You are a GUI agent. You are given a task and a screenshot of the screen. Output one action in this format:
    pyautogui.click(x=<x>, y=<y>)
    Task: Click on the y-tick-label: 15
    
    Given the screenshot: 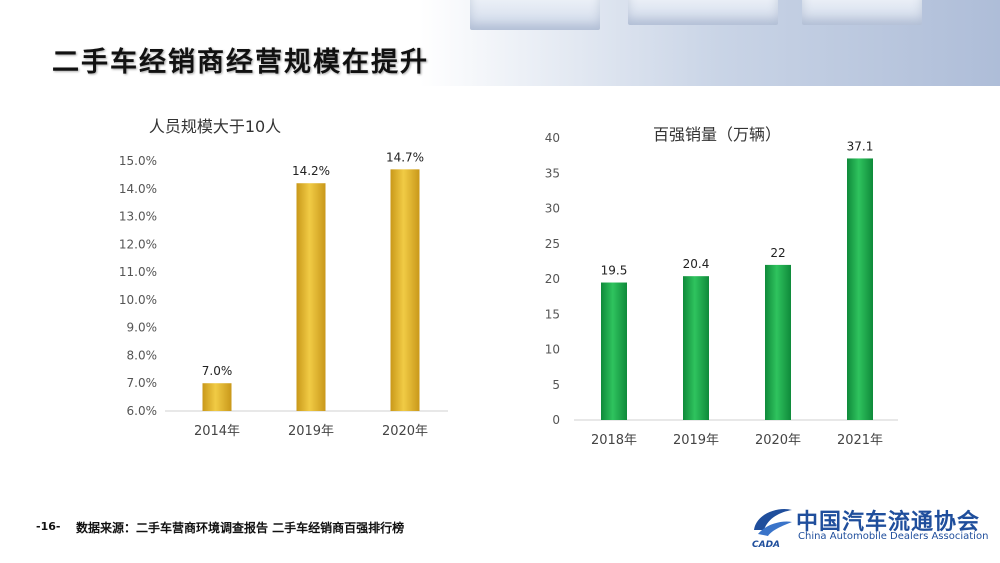 What is the action you would take?
    pyautogui.click(x=552, y=314)
    